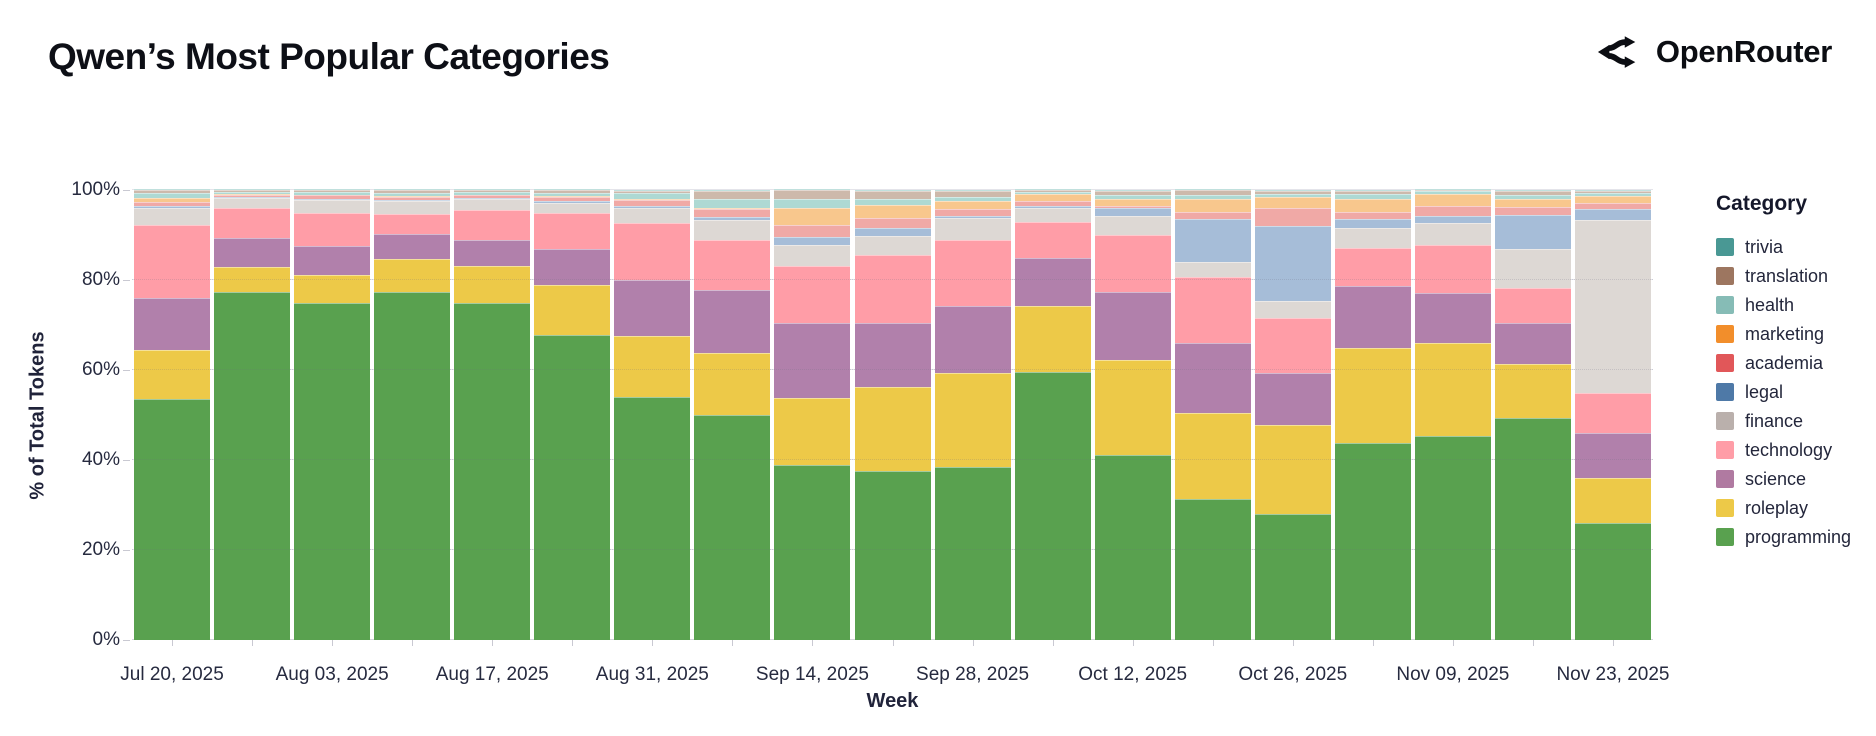 The height and width of the screenshot is (736, 1876). What do you see at coordinates (1795, 478) in the screenshot?
I see `legend-item-science: science` at bounding box center [1795, 478].